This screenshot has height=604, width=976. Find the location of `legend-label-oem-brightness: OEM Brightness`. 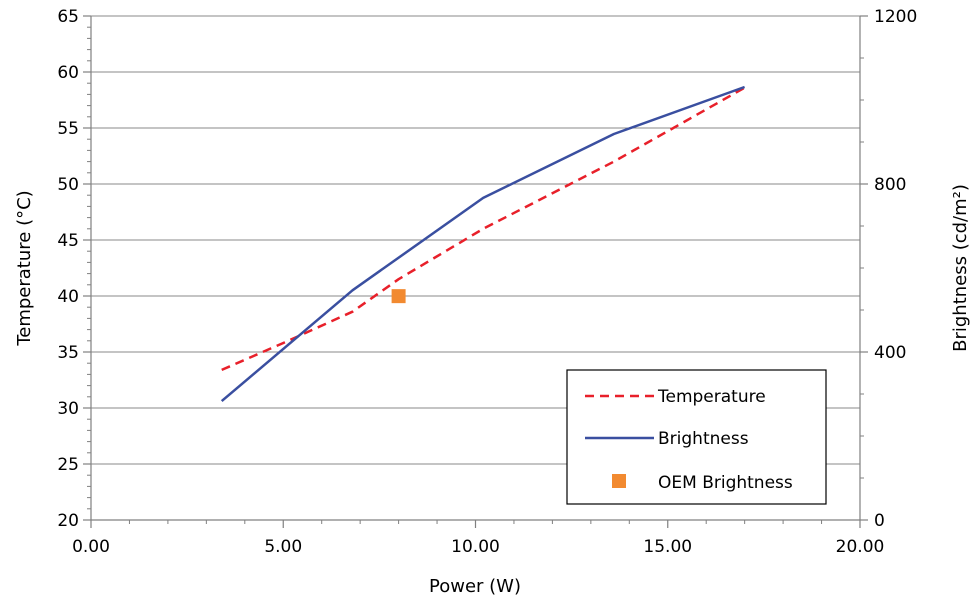

legend-label-oem-brightness: OEM Brightness is located at coordinates (725, 483).